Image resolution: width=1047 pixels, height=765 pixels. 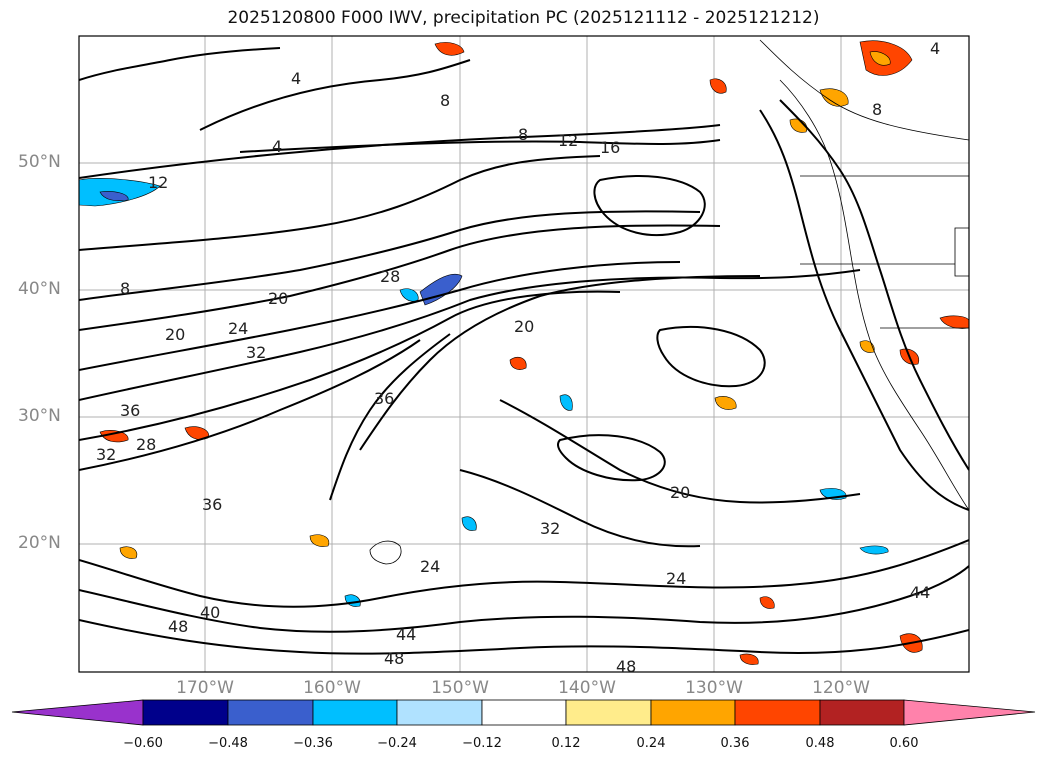 What do you see at coordinates (969, 712) in the screenshot?
I see `colorbar-extend-max` at bounding box center [969, 712].